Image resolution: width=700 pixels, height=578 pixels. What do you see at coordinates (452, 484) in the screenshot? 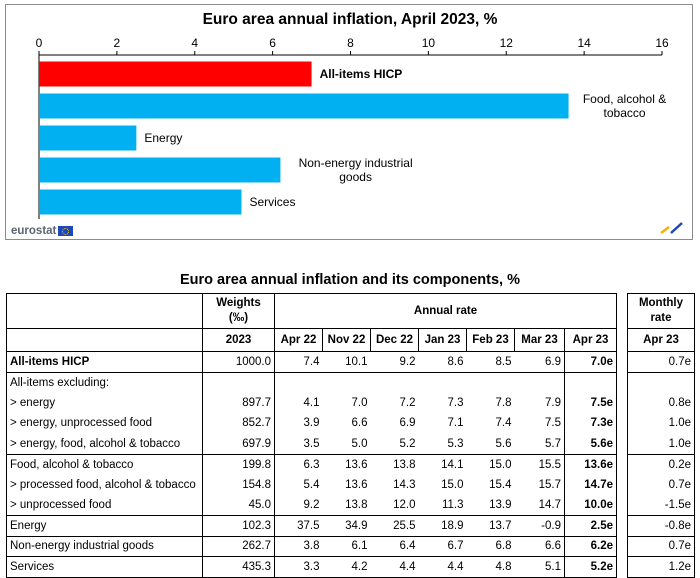
I see `row-rate: 15.0` at bounding box center [452, 484].